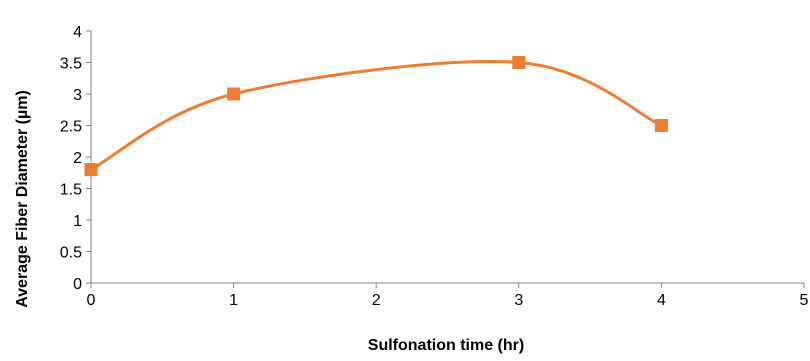  Describe the element at coordinates (22, 199) in the screenshot. I see `y-axis-title: Average Fiber Diameter (µm)` at that location.